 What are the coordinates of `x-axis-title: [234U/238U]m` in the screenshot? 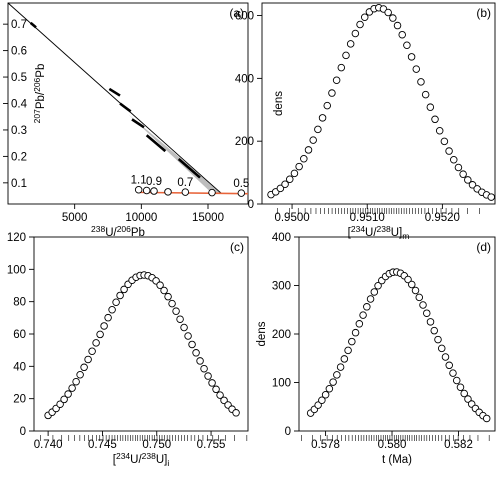 It's located at (379, 232).